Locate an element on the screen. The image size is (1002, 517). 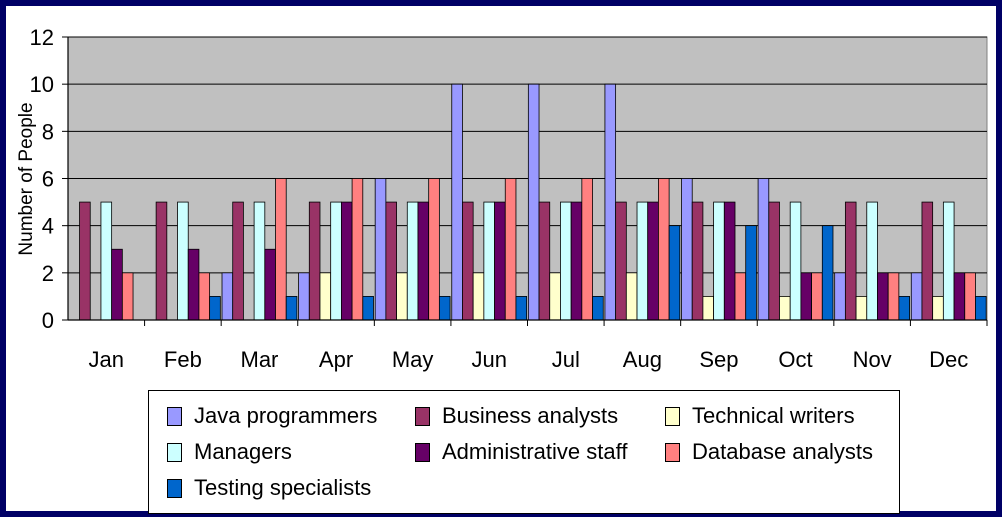
legend-label: Technical writers is located at coordinates (773, 415).